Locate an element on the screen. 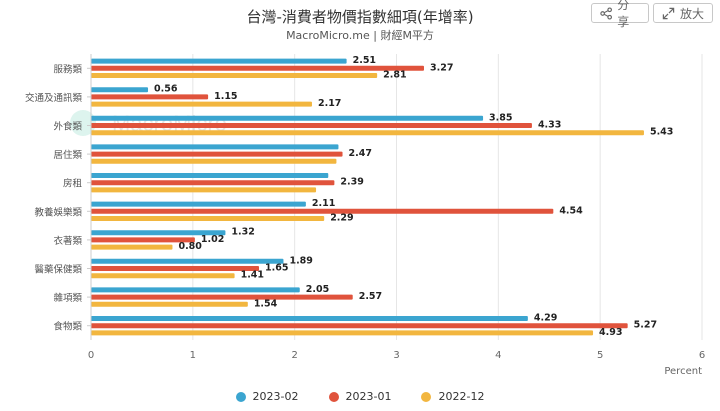 Image resolution: width=720 pixels, height=411 pixels. x-tick-label: 6 is located at coordinates (702, 355).